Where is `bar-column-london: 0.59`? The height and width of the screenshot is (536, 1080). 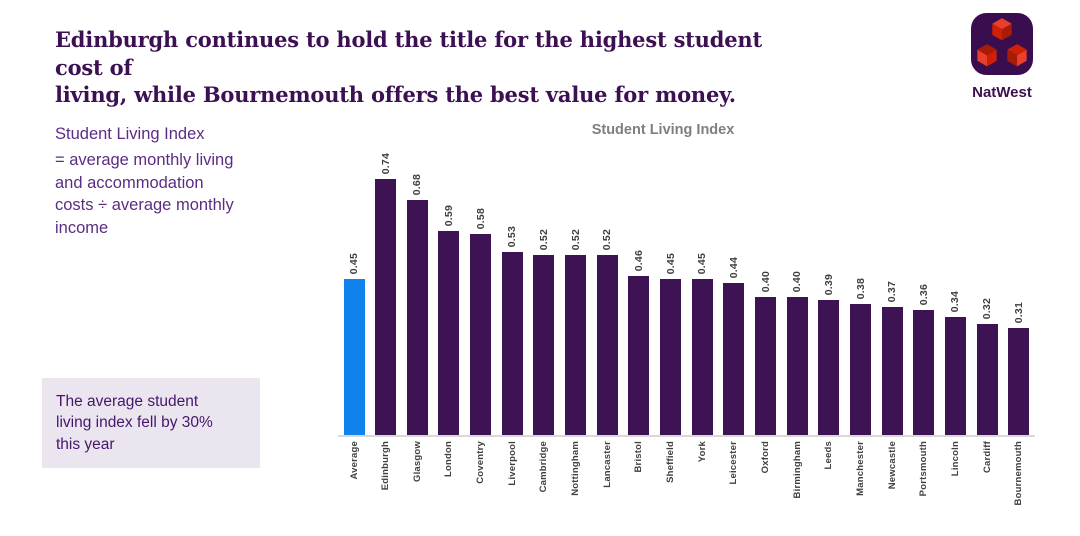 bar-column-london: 0.59 is located at coordinates (449, 320).